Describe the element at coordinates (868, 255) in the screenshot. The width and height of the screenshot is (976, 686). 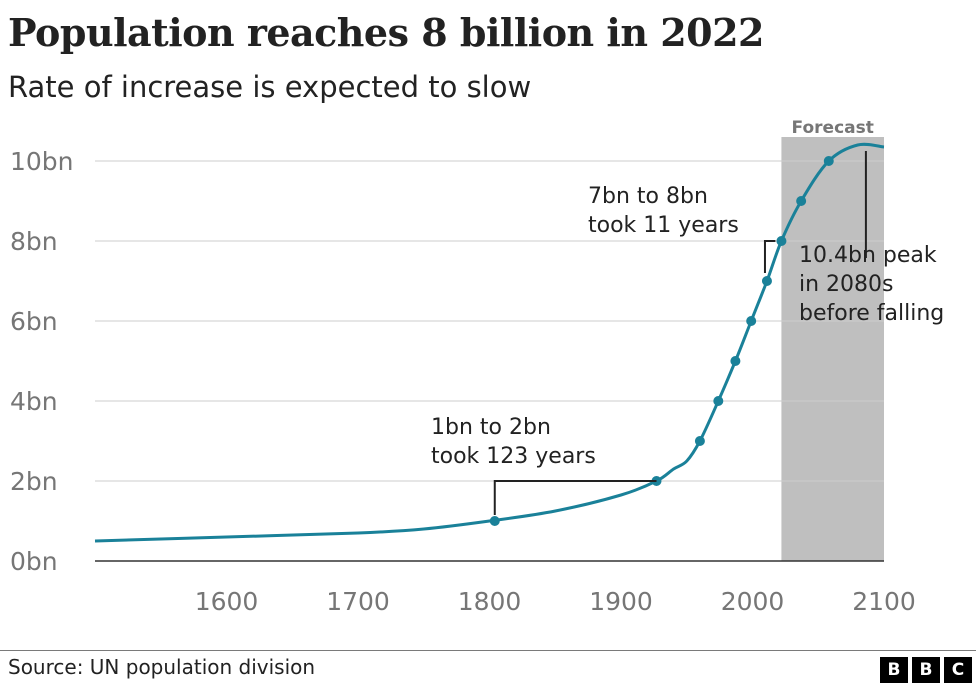
I see `annotation-peak-line1: 10.4bn peak` at that location.